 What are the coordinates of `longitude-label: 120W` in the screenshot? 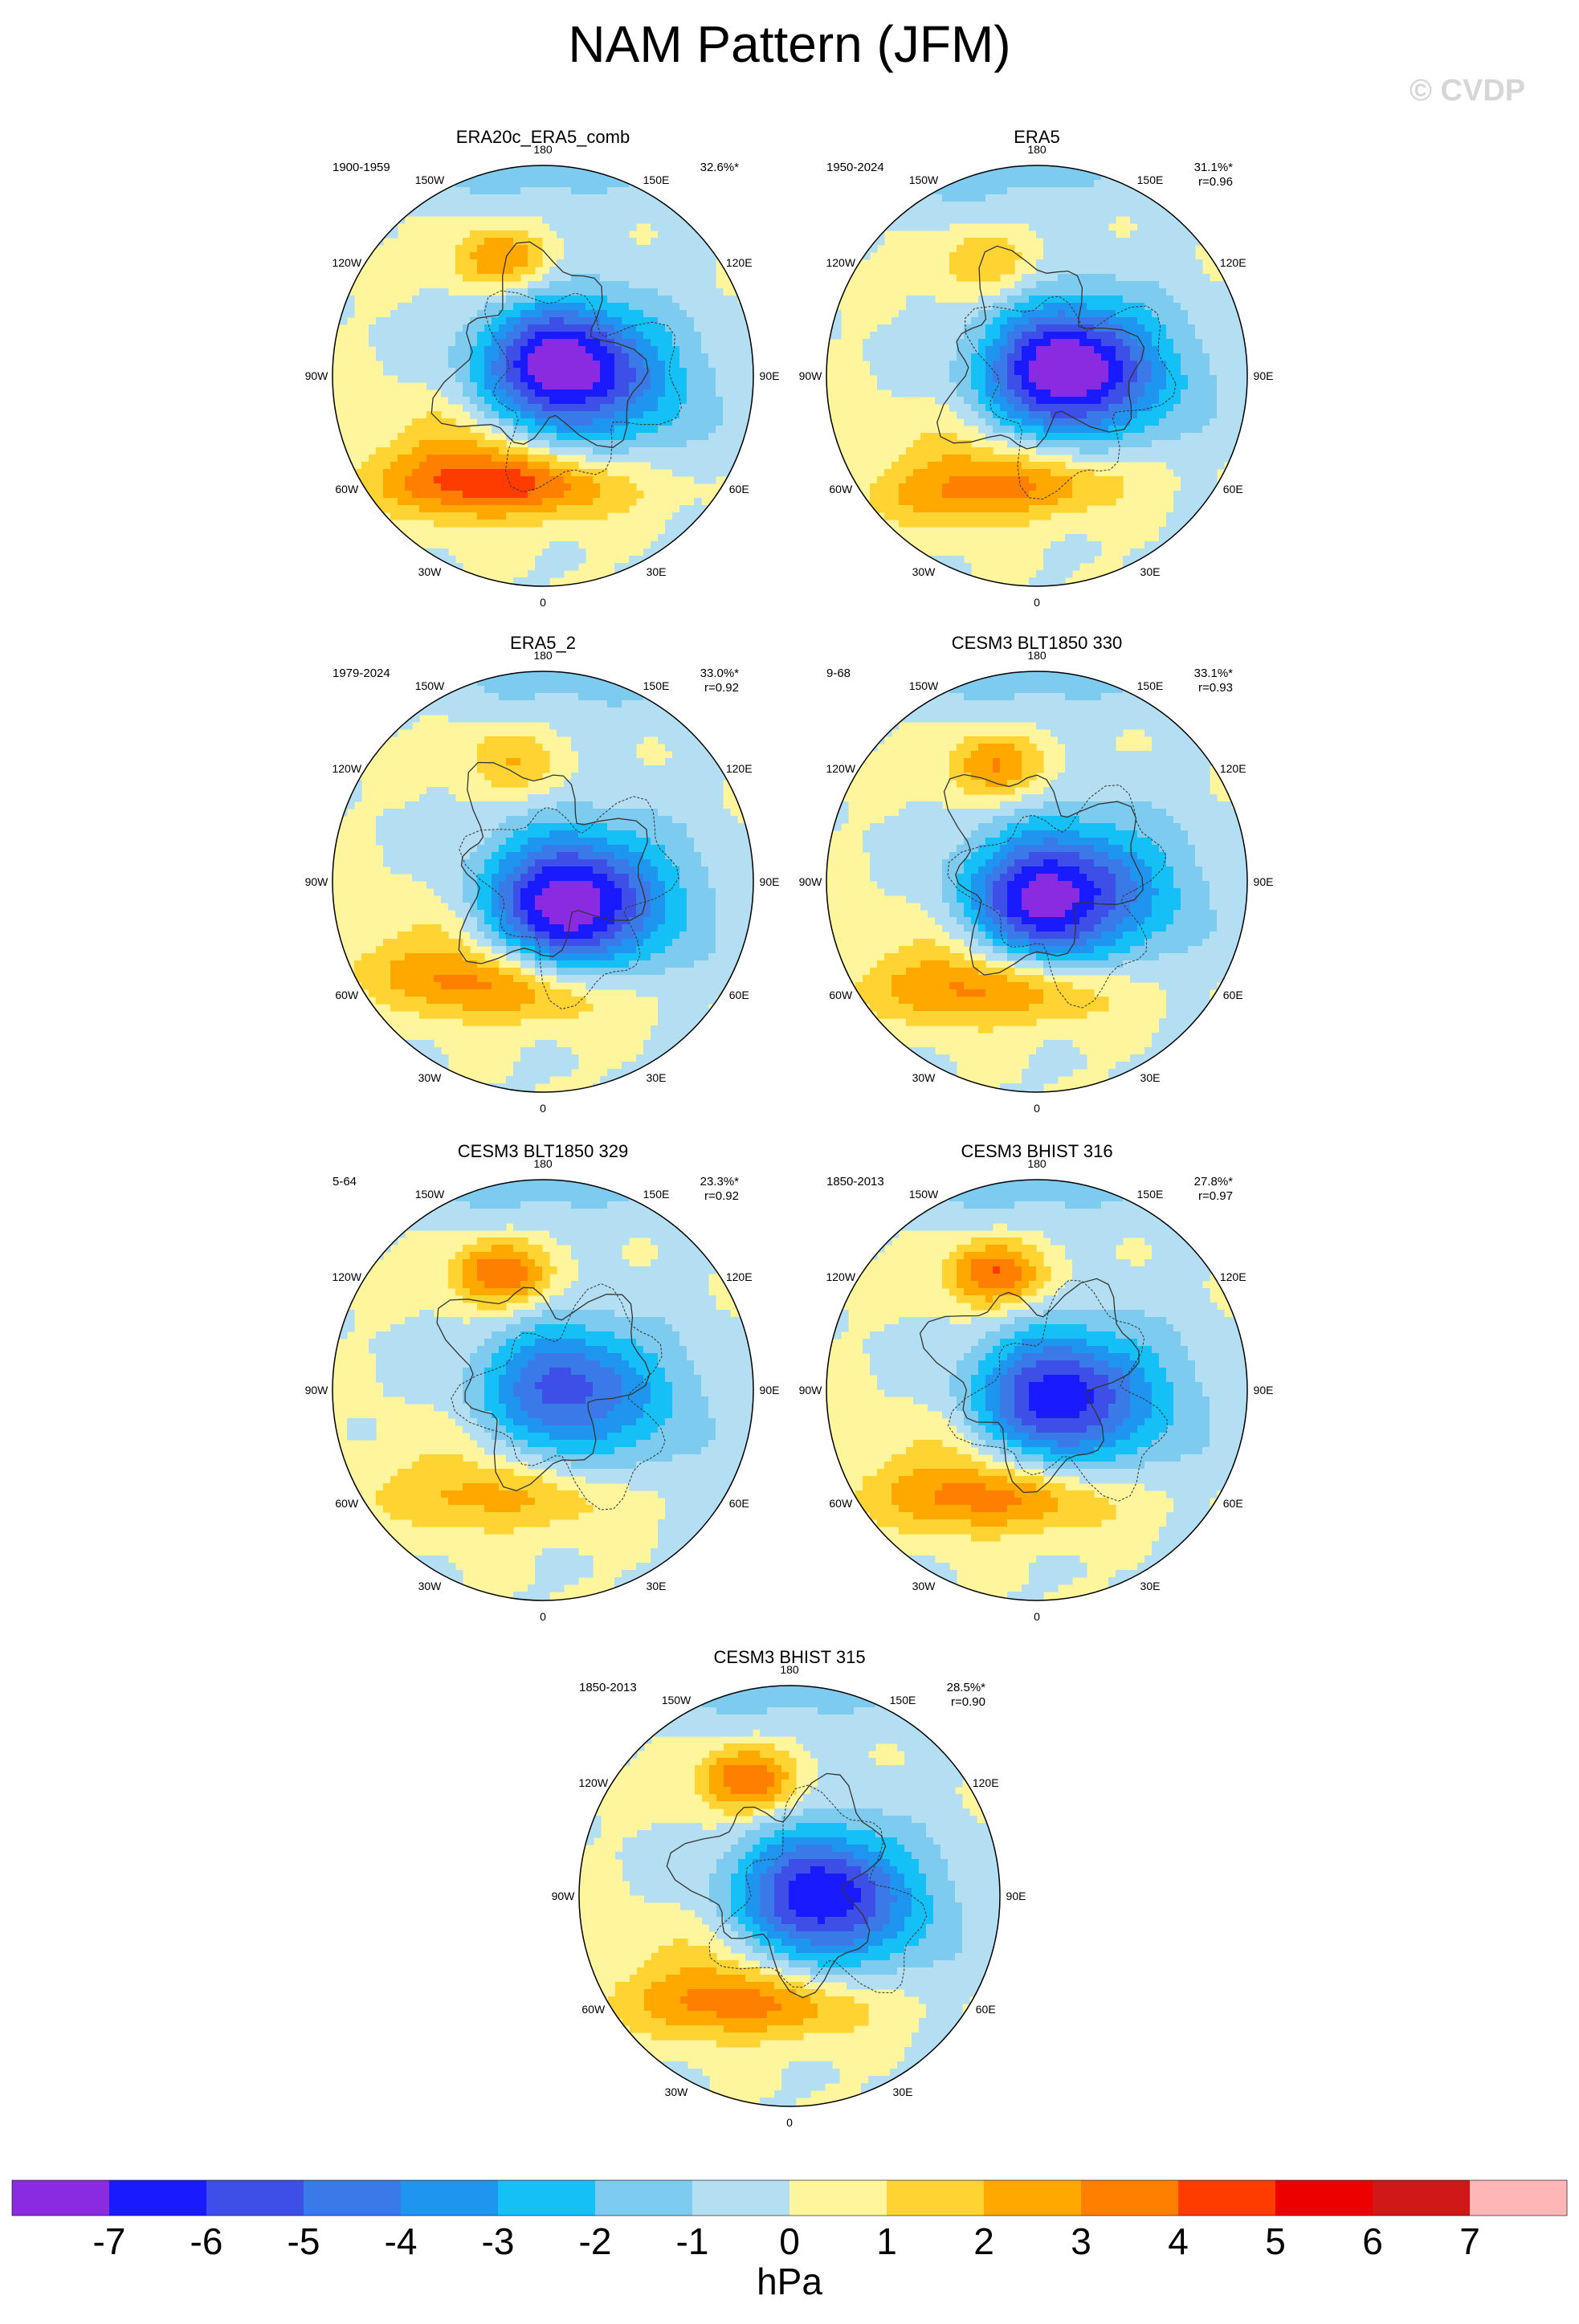 It's located at (346, 262).